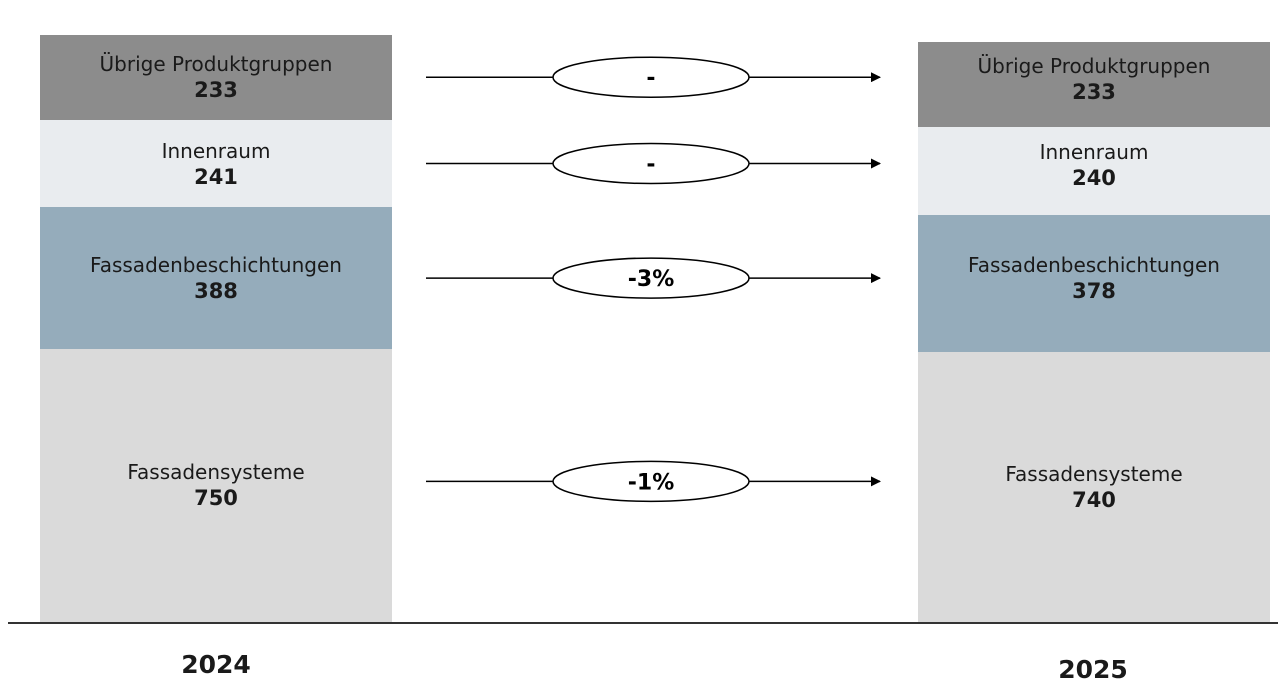 This screenshot has height=684, width=1278. What do you see at coordinates (1093, 669) in the screenshot?
I see `year-label-2025: 2025` at bounding box center [1093, 669].